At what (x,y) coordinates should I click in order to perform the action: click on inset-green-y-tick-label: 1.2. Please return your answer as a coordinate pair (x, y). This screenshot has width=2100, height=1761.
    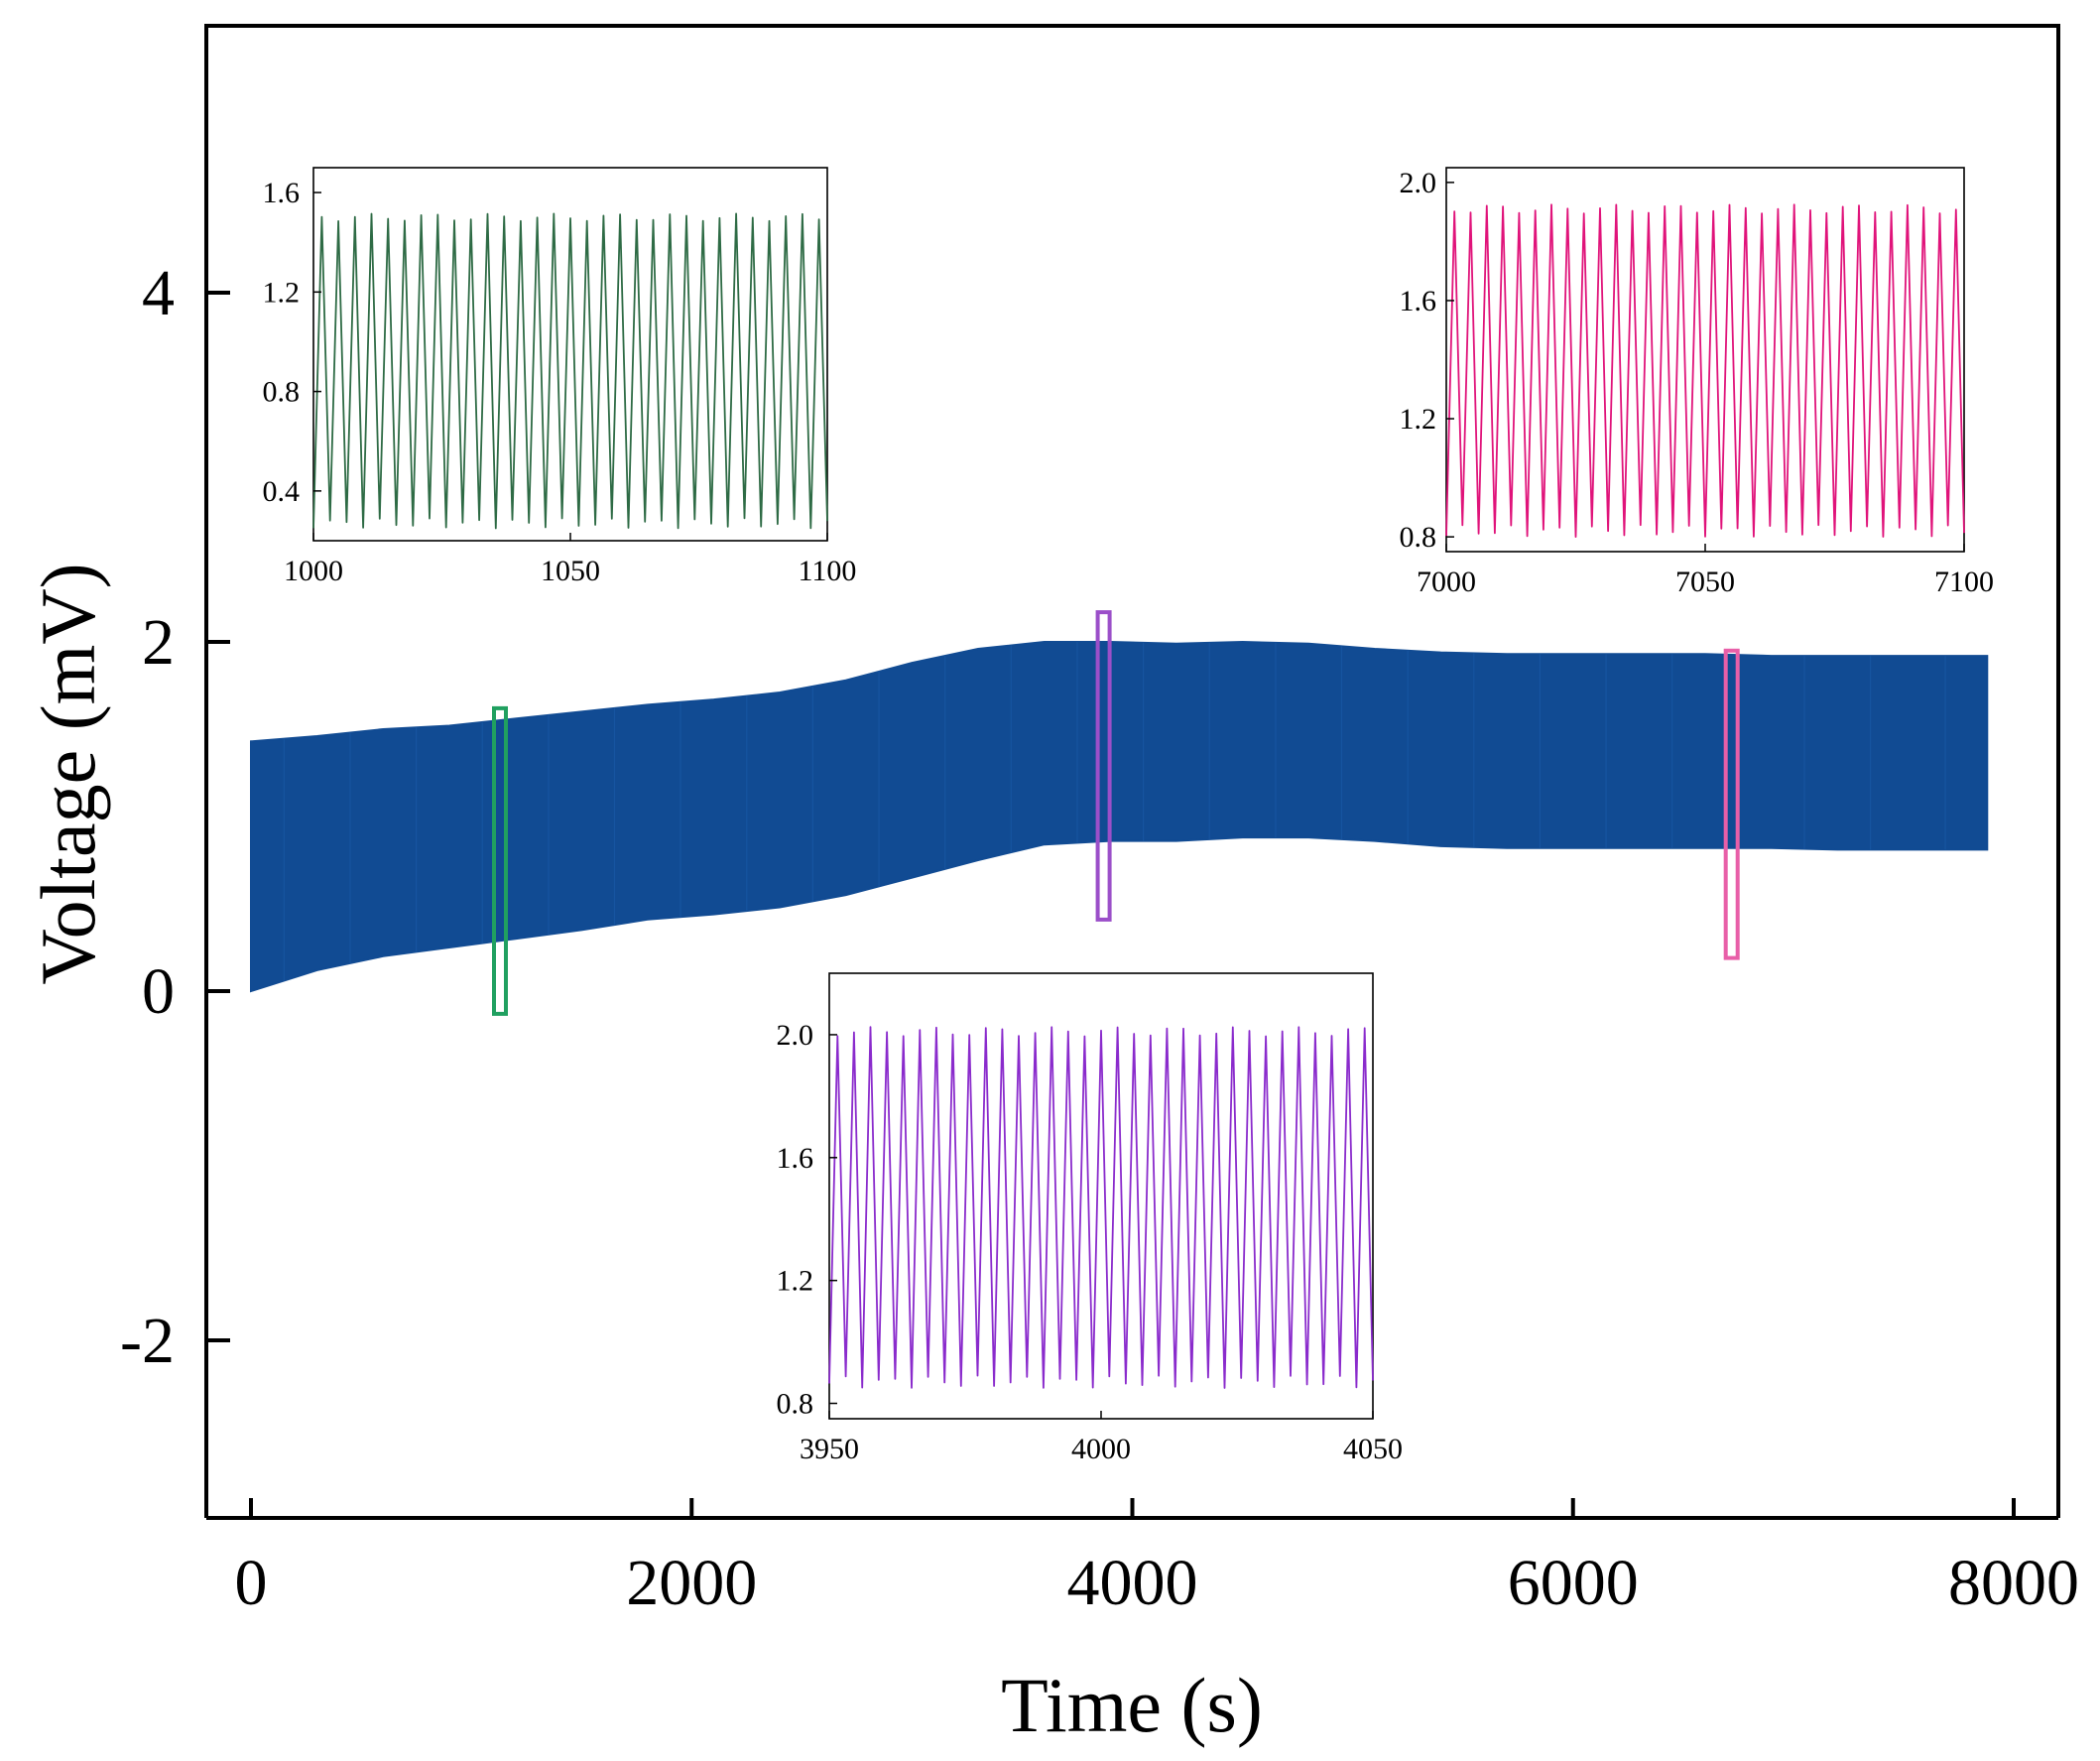
    Looking at the image, I should click on (282, 292).